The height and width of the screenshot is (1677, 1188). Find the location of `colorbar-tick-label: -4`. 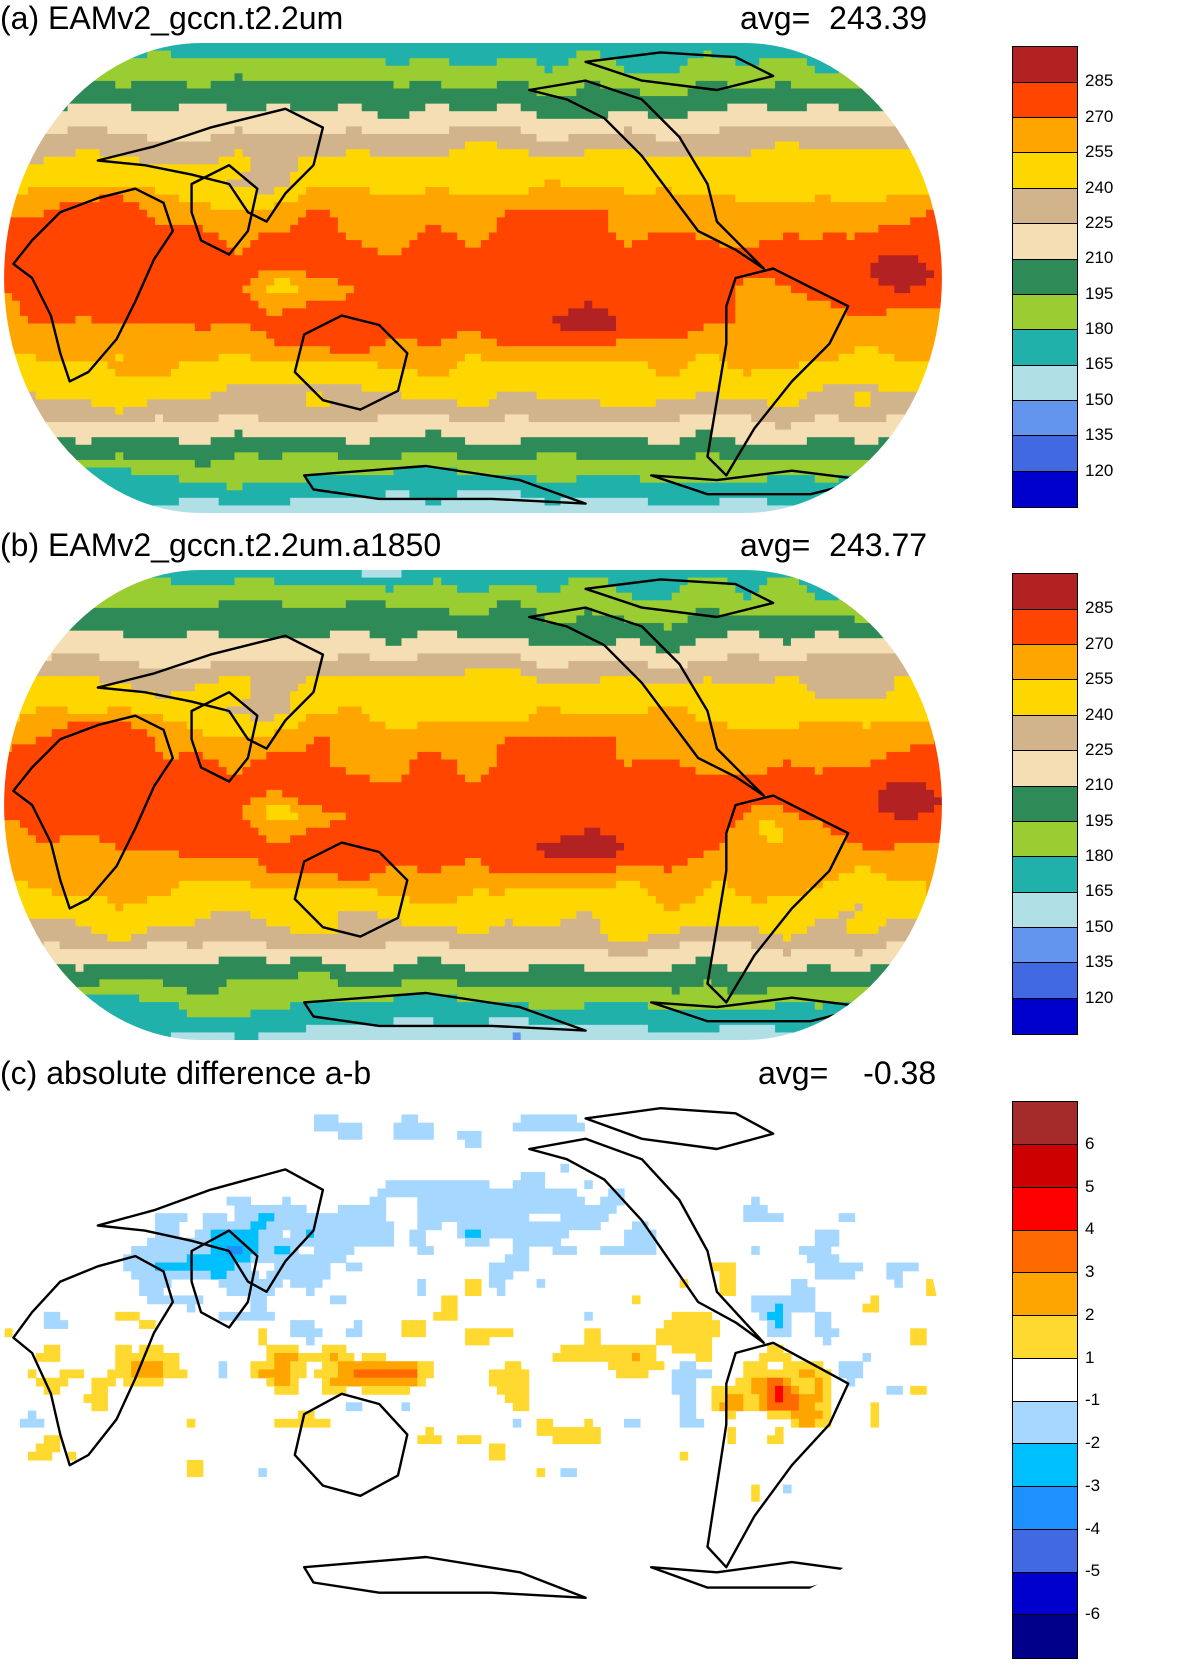

colorbar-tick-label: -4 is located at coordinates (1093, 1528).